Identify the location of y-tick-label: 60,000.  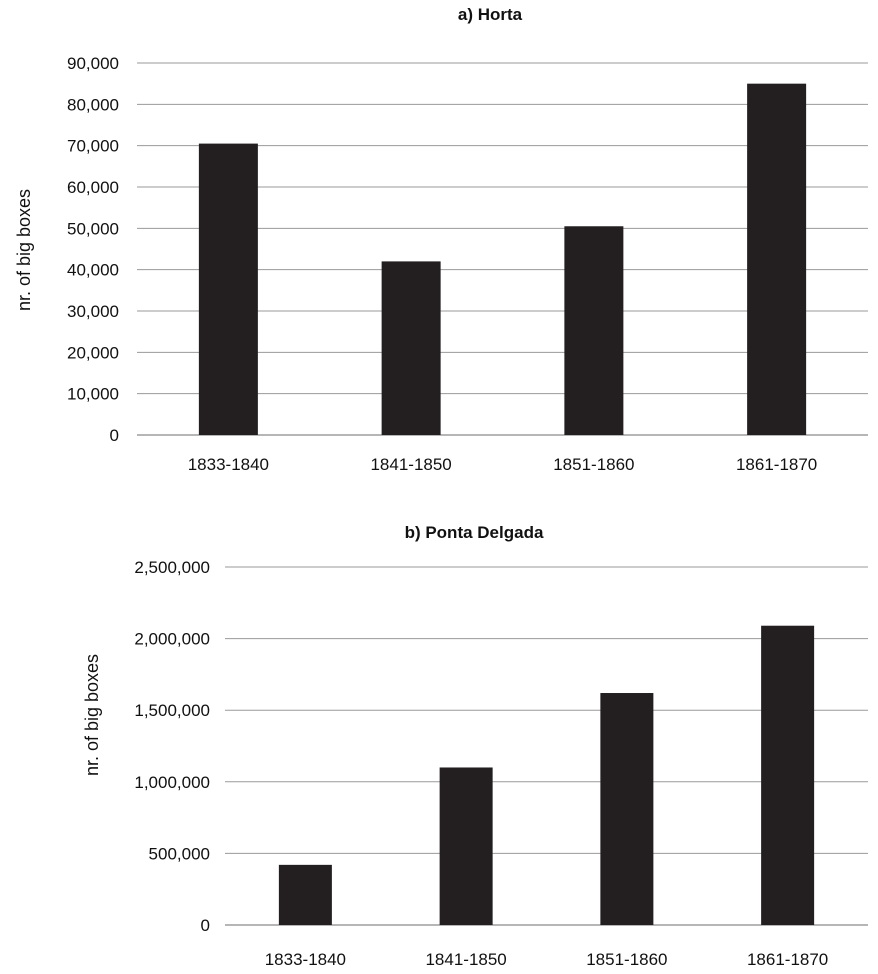
(93, 187).